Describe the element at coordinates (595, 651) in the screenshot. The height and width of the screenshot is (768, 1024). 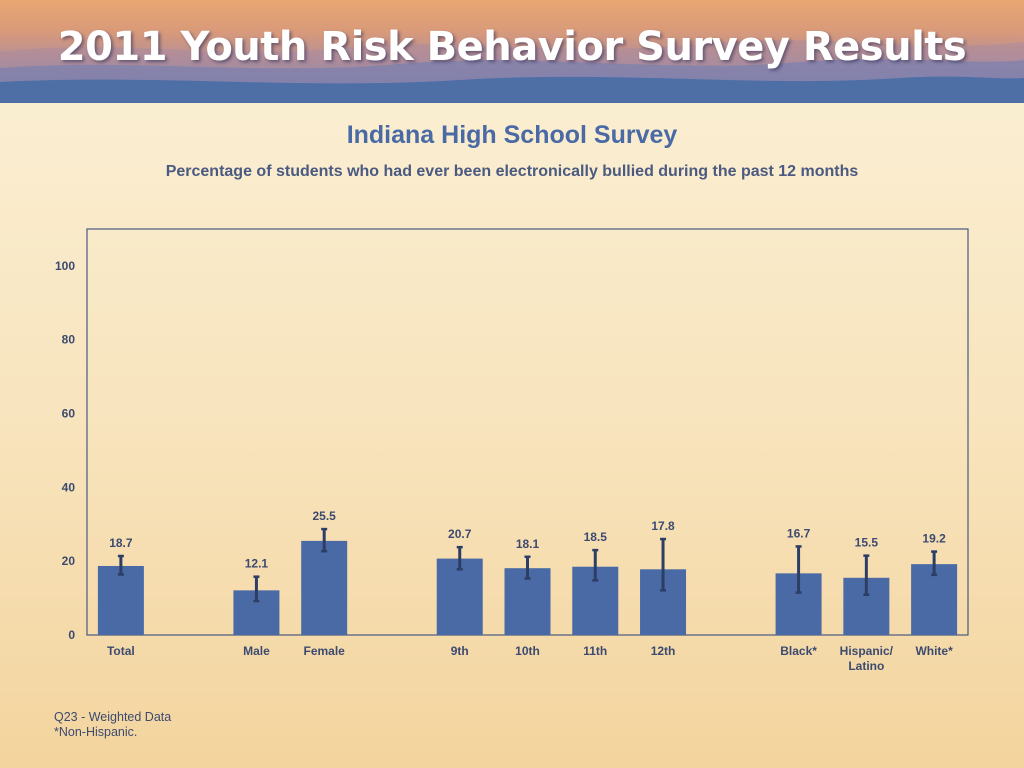
I see `category-label: 11th` at that location.